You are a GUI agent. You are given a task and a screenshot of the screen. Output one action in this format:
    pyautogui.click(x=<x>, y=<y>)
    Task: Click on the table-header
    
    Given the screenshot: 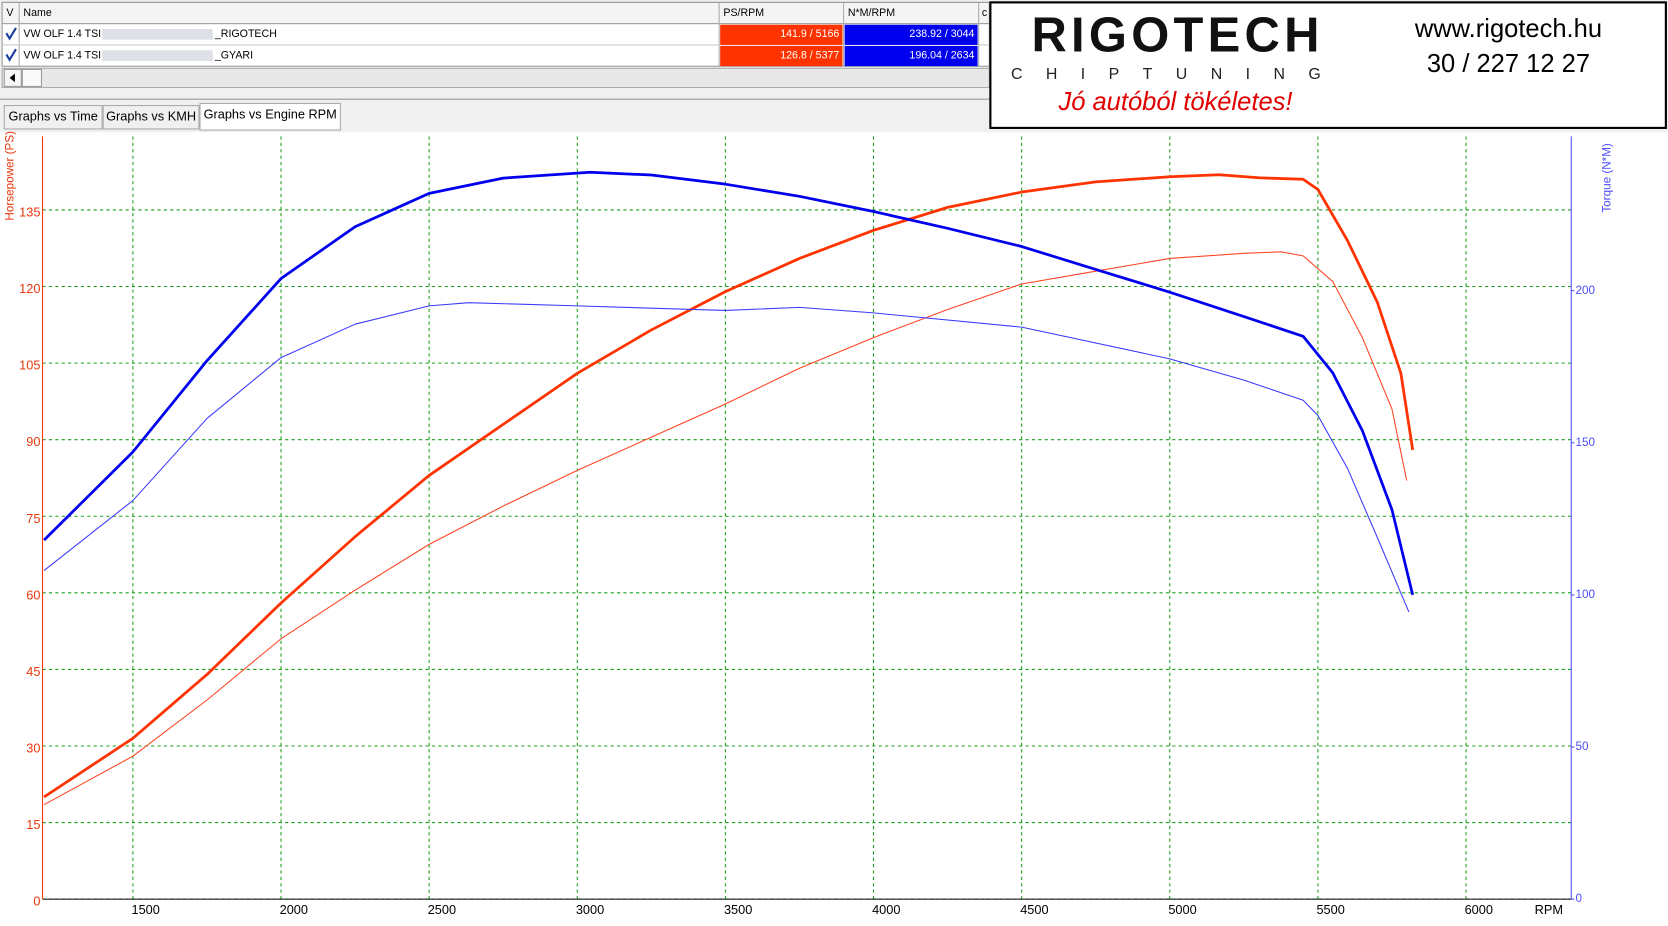 What is the action you would take?
    pyautogui.click(x=495, y=13)
    